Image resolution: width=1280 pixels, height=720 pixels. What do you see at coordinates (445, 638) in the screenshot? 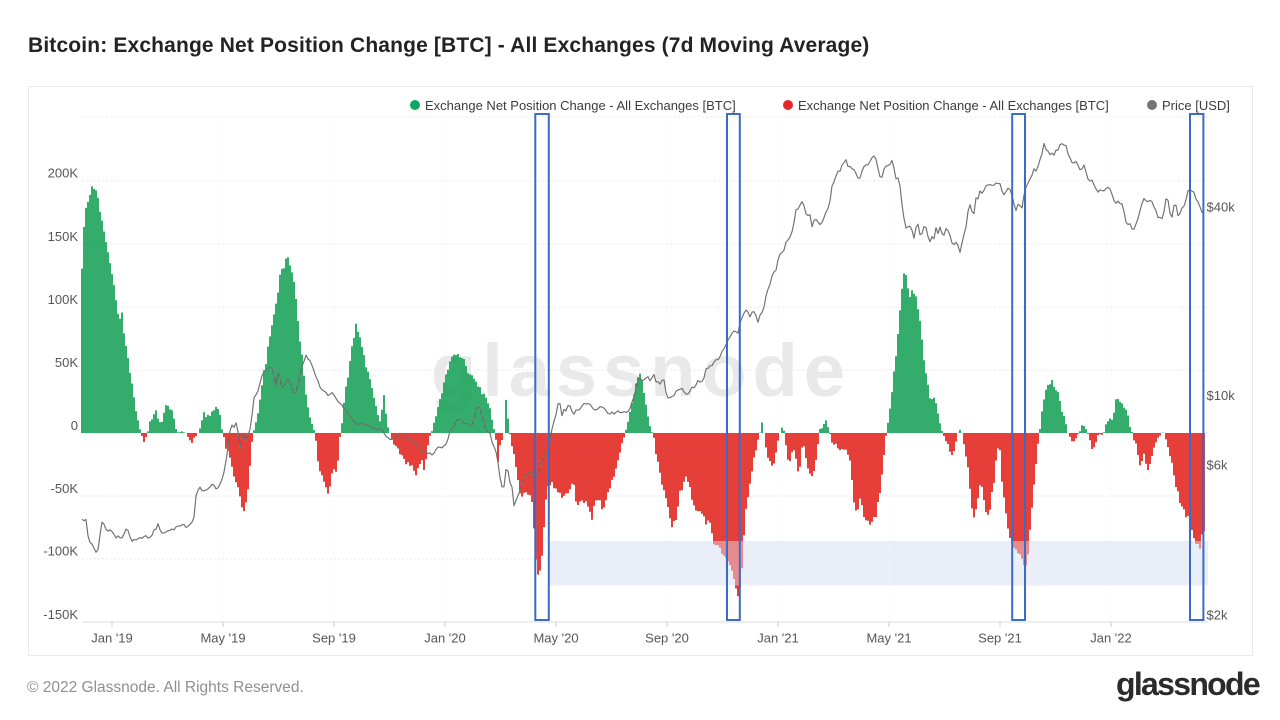
I see `svg-text: Jan '20` at bounding box center [445, 638].